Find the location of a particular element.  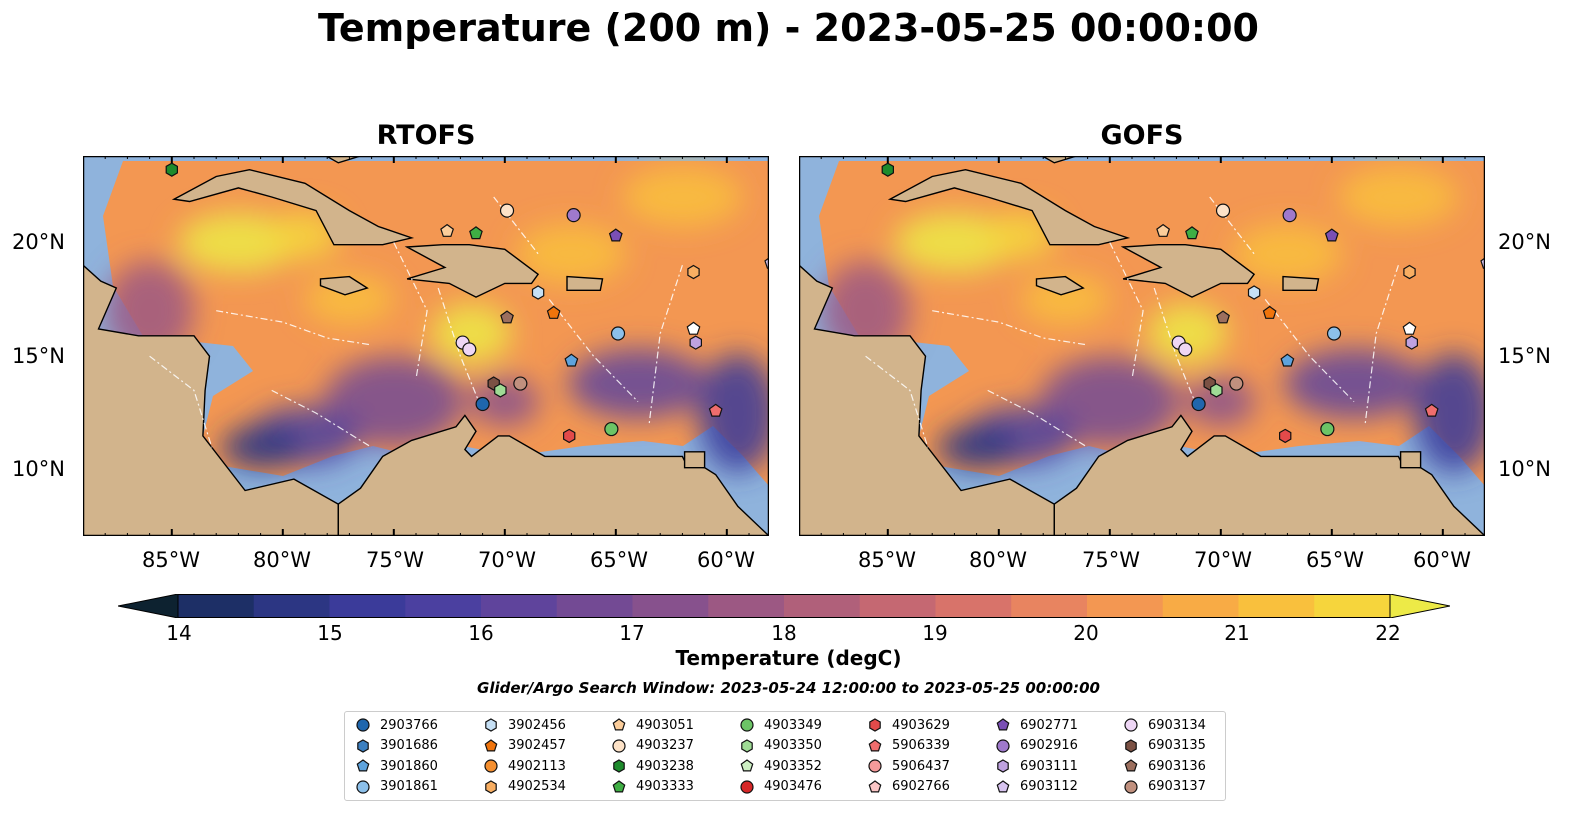

legend-entry: 3901860 is located at coordinates (396, 766).